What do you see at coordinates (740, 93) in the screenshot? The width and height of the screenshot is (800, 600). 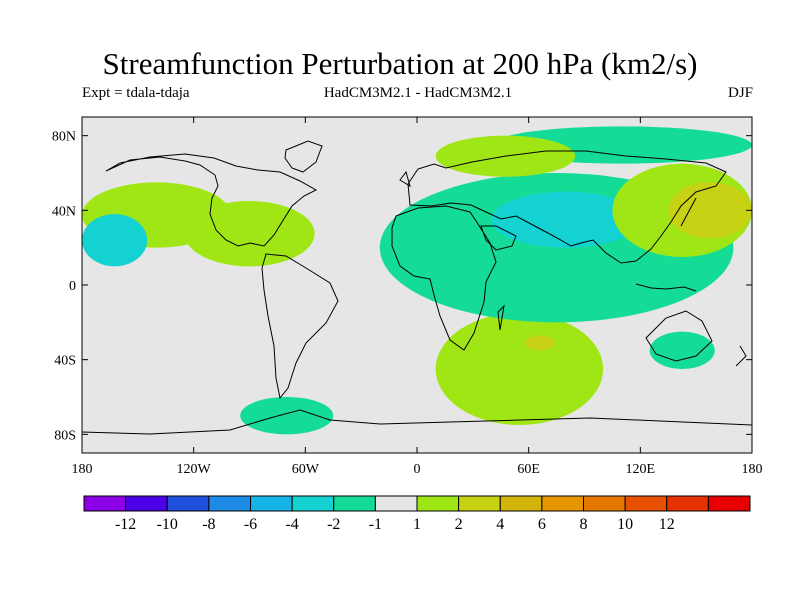 I see `season-label: DJF` at bounding box center [740, 93].